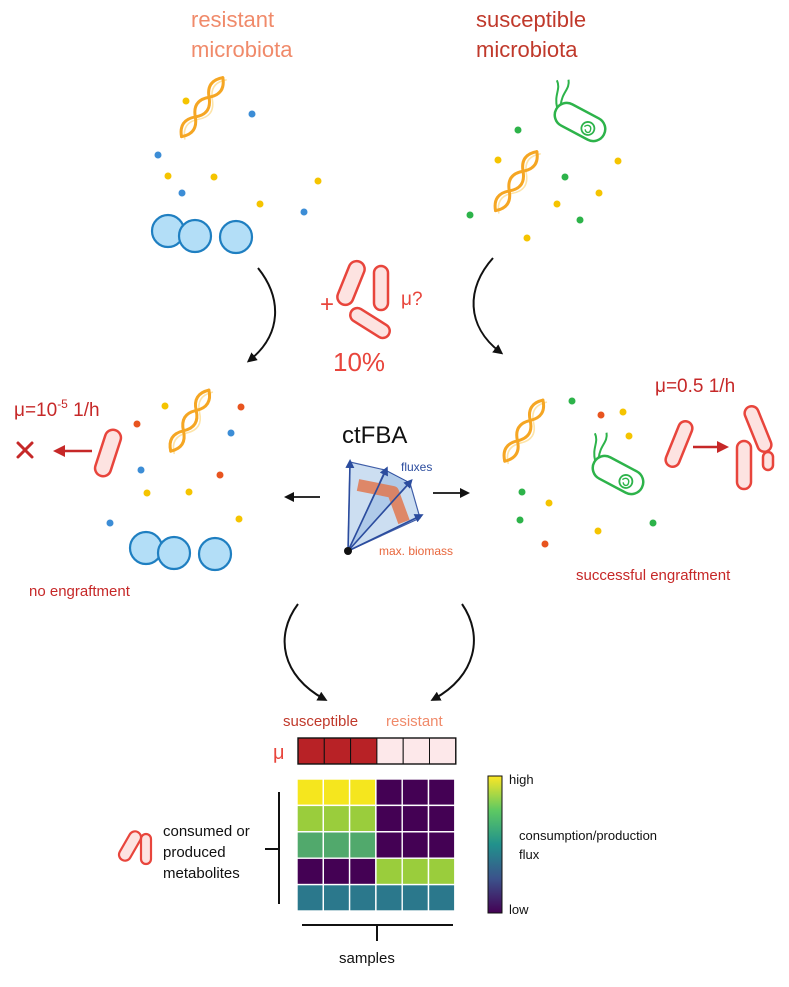 The height and width of the screenshot is (987, 789). Describe the element at coordinates (25, 450) in the screenshot. I see `cross-icon` at that location.